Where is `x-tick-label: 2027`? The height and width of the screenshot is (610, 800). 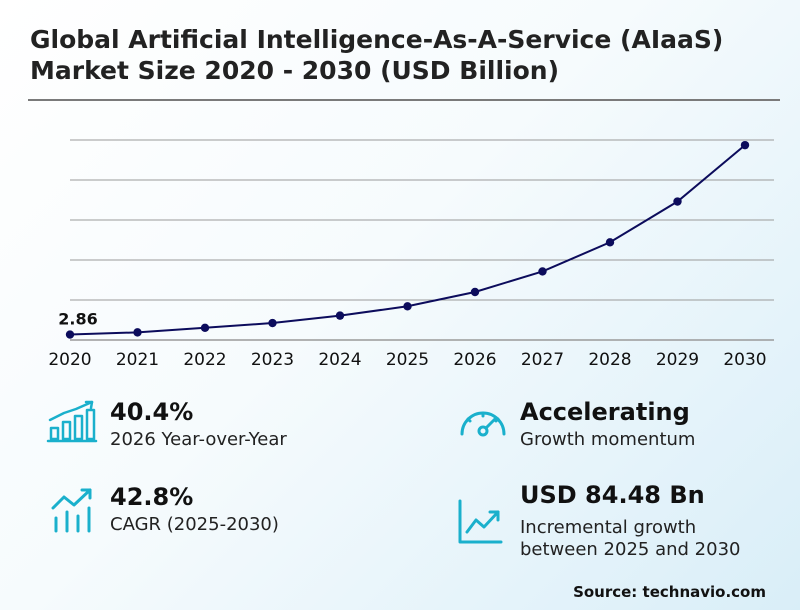
x-tick-label: 2027 is located at coordinates (542, 360).